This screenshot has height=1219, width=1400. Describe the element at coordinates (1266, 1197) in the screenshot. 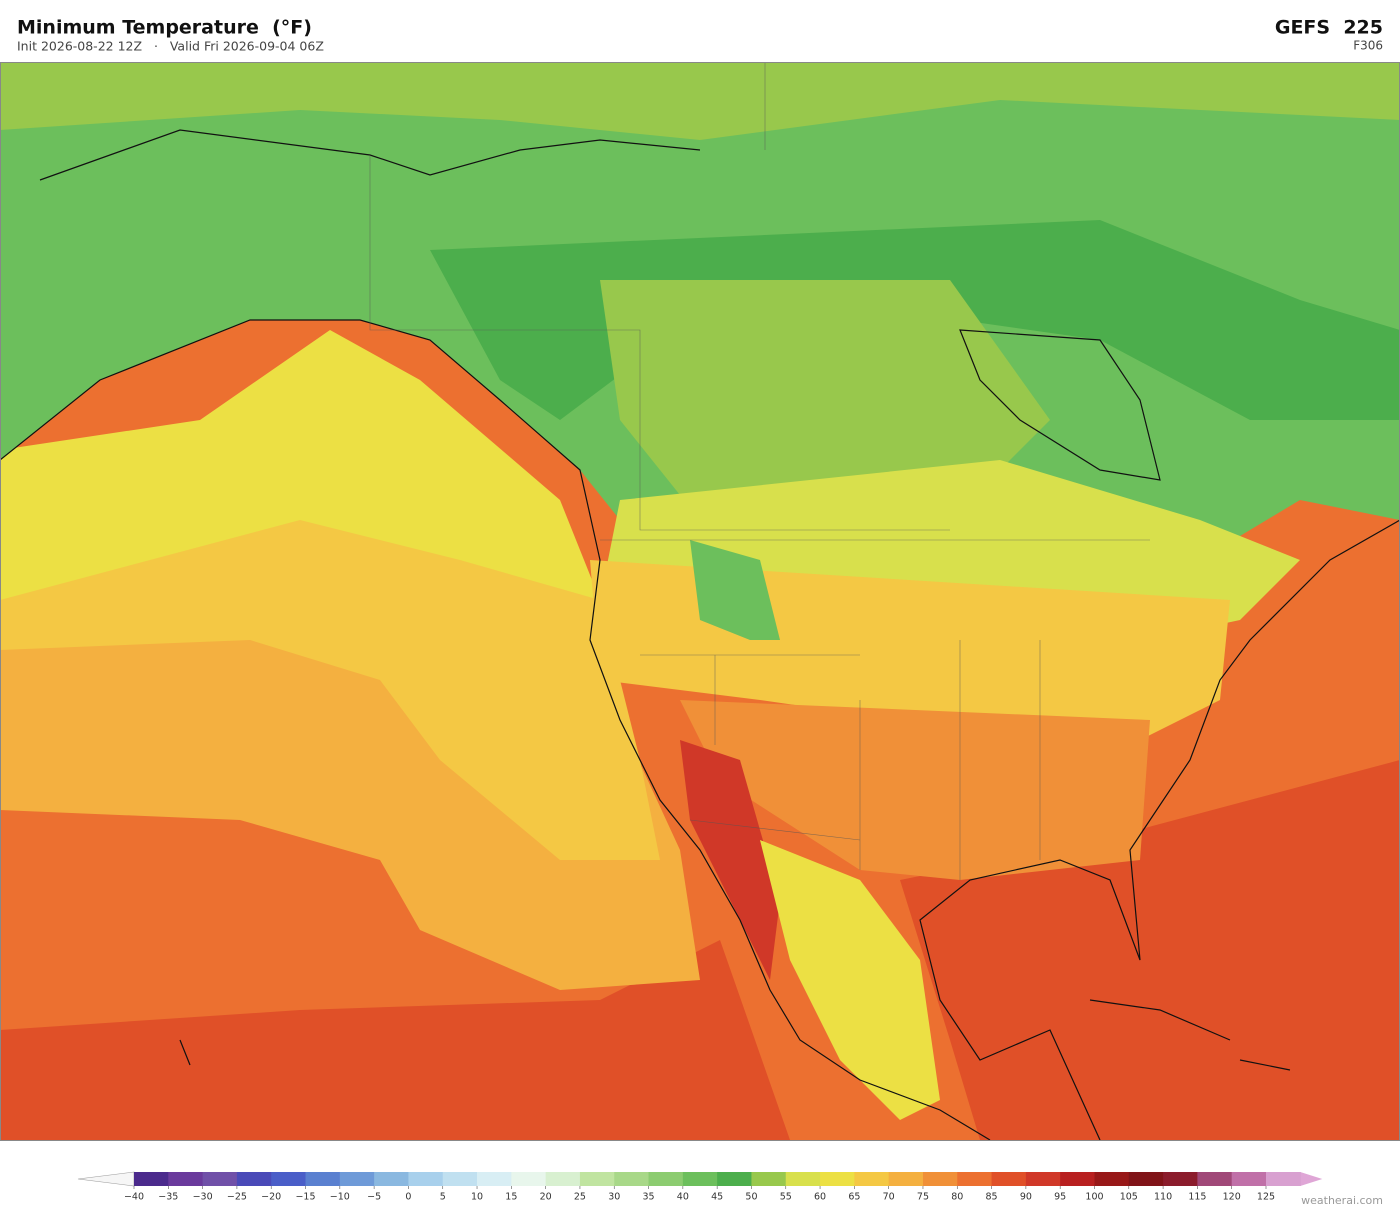

I see `colorbar-tick-label: 125` at that location.